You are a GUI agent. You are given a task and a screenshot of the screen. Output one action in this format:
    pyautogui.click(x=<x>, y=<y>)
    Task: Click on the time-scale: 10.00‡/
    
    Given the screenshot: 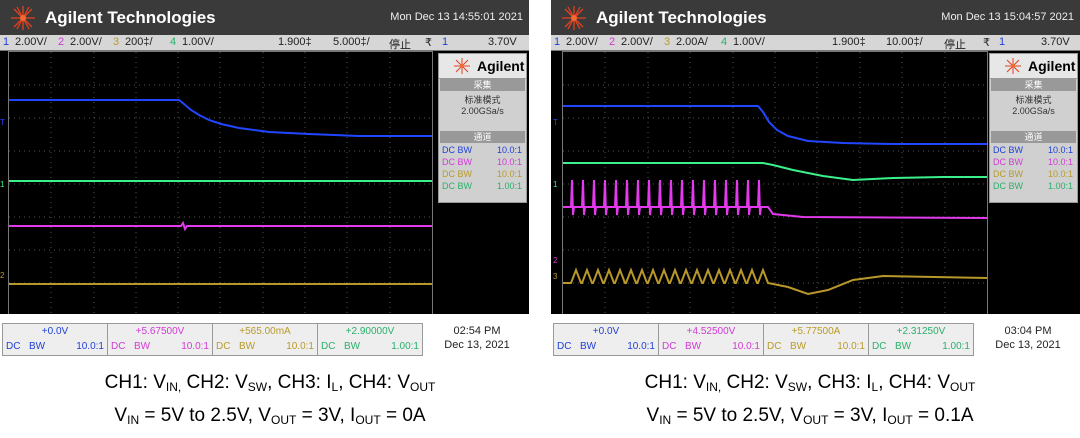 What is the action you would take?
    pyautogui.click(x=904, y=42)
    